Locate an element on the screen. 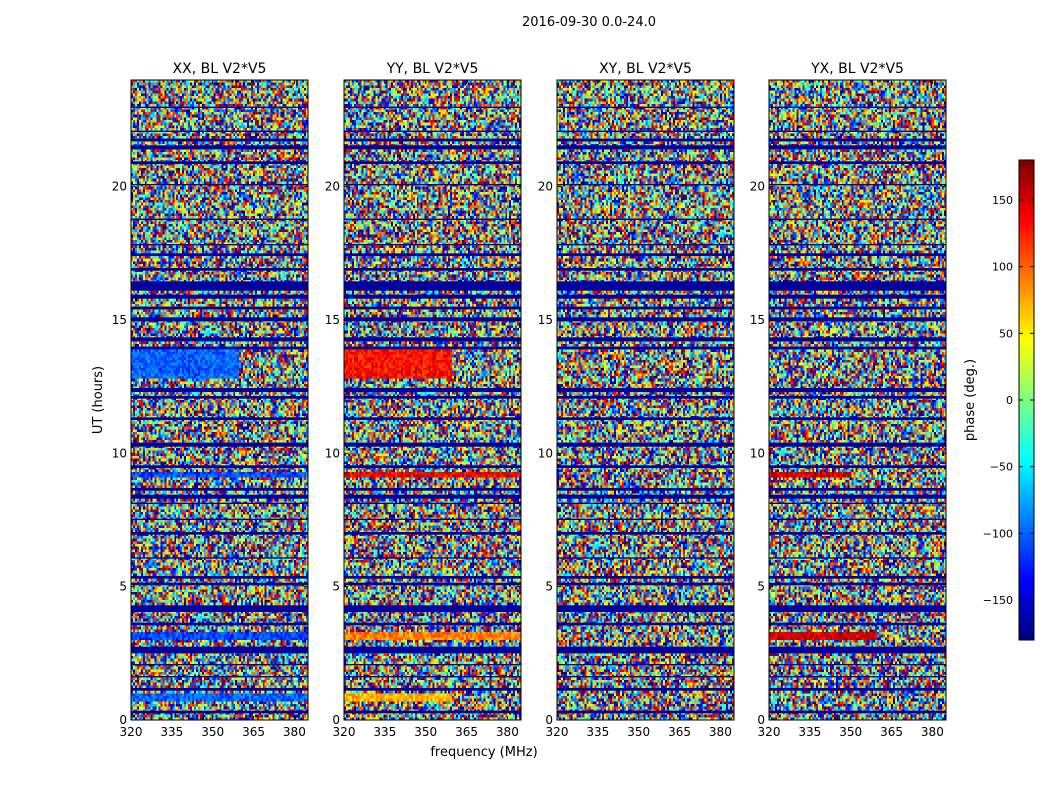  heatmap-image-xy is located at coordinates (645, 400).